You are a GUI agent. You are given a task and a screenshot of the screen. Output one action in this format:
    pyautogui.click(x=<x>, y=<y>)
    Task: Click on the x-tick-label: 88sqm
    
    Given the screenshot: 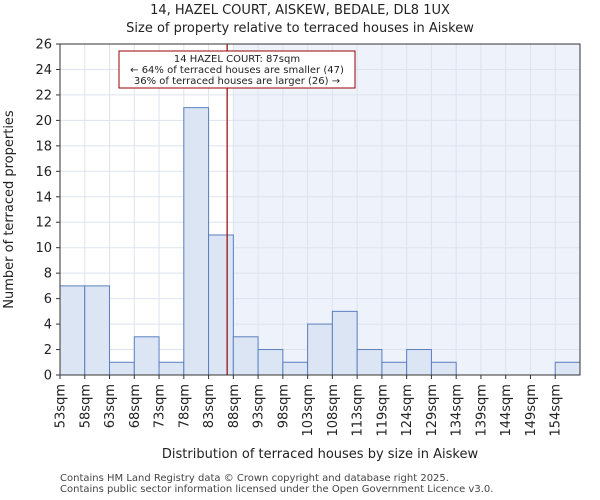 What is the action you would take?
    pyautogui.click(x=234, y=406)
    